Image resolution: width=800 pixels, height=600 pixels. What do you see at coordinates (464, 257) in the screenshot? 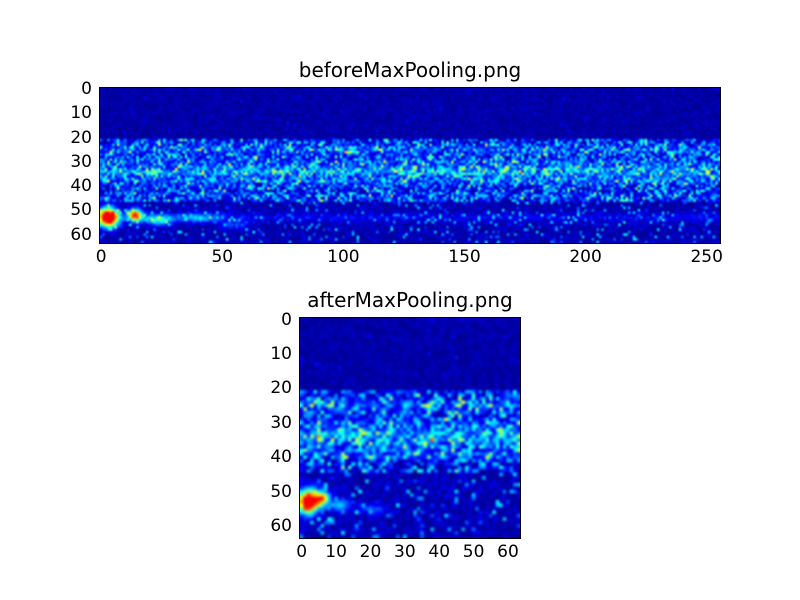
I see `x-tick-label: 150` at bounding box center [464, 257].